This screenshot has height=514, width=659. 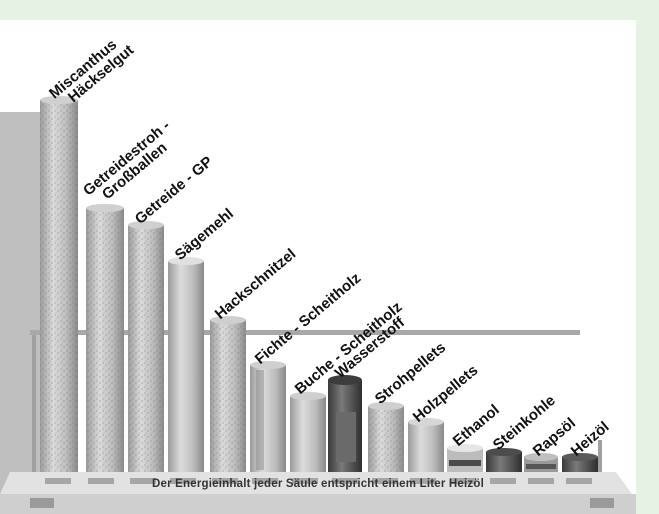 I want to click on base-badge-right, so click(x=602, y=503).